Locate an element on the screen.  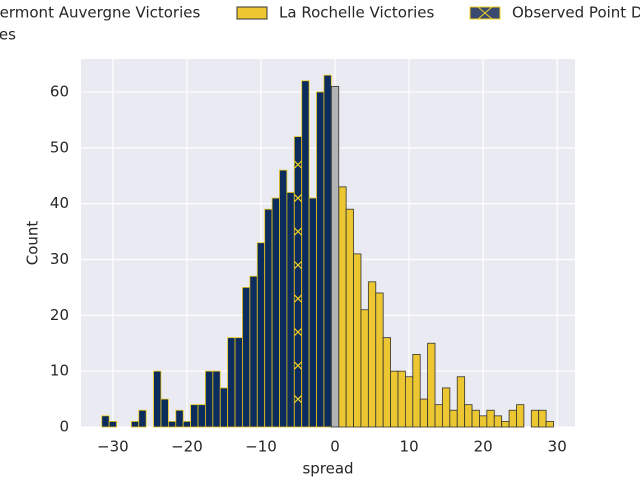
y-tick-label: 40 is located at coordinates (59, 203).